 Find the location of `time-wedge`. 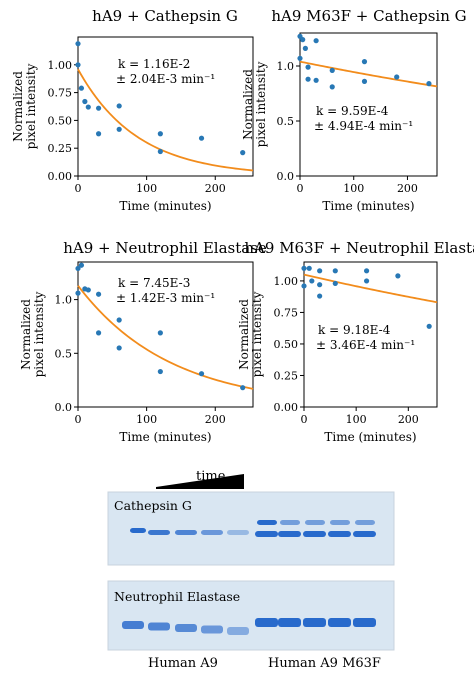

time-wedge is located at coordinates (200, 481).